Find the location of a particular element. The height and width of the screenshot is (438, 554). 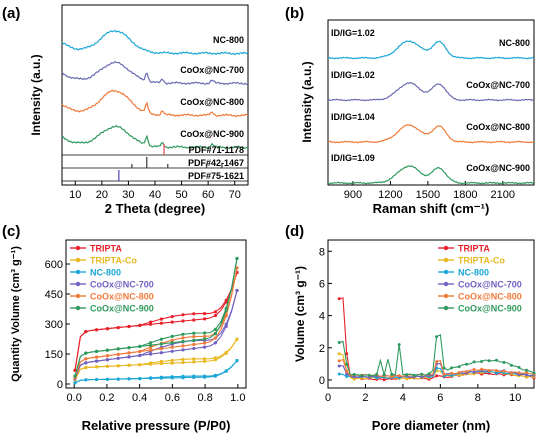

legend-marker-d is located at coordinates (446, 272).